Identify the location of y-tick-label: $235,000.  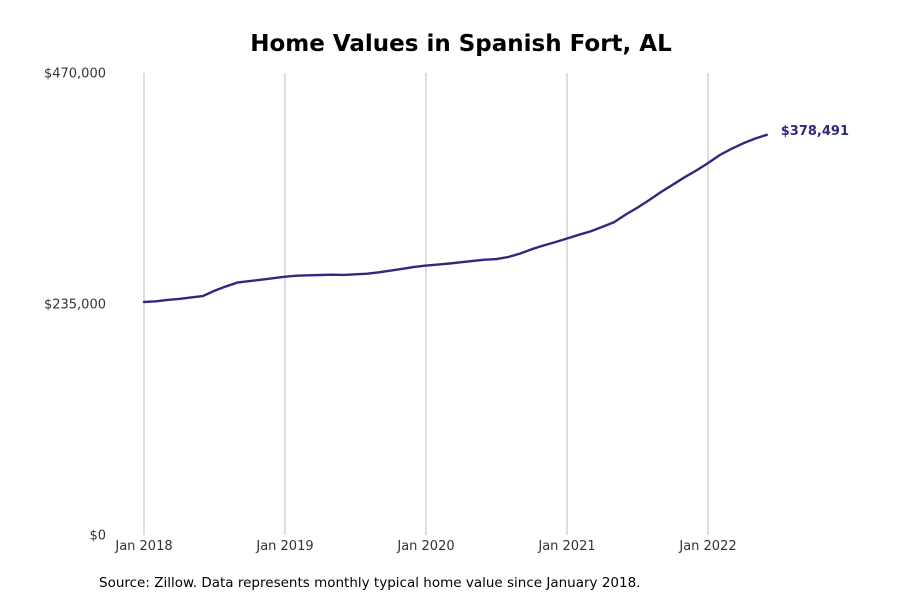
(75, 305).